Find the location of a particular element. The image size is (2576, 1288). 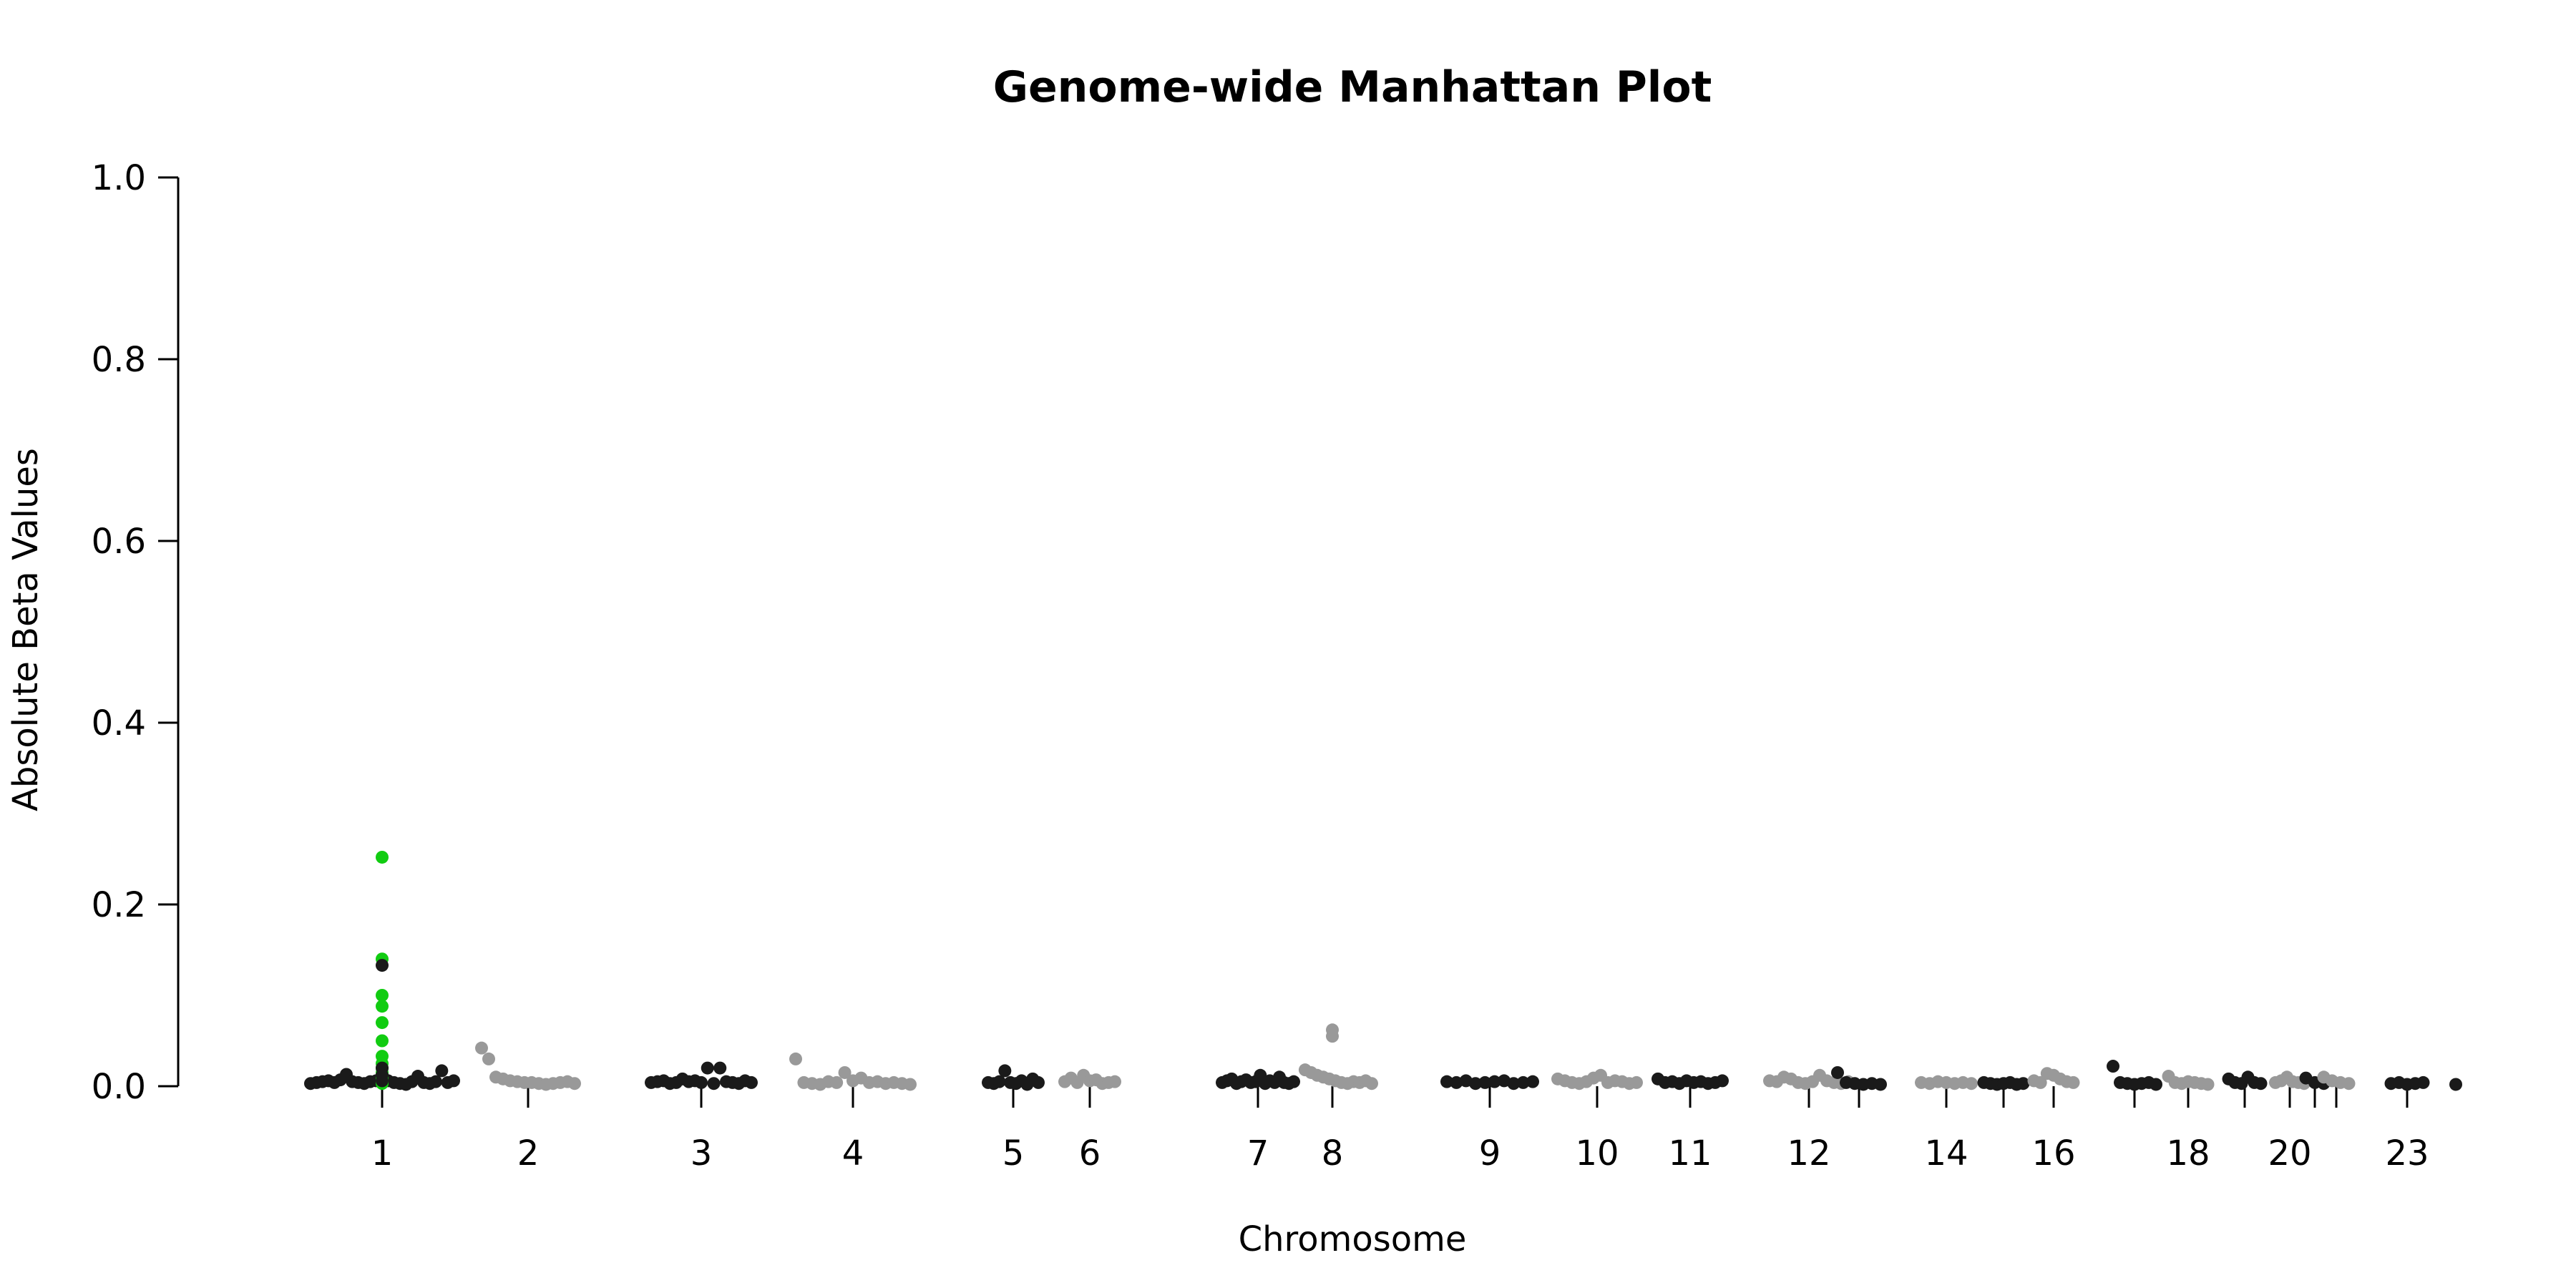

chart-title: Genome-wide Manhattan Plot is located at coordinates (1352, 87).